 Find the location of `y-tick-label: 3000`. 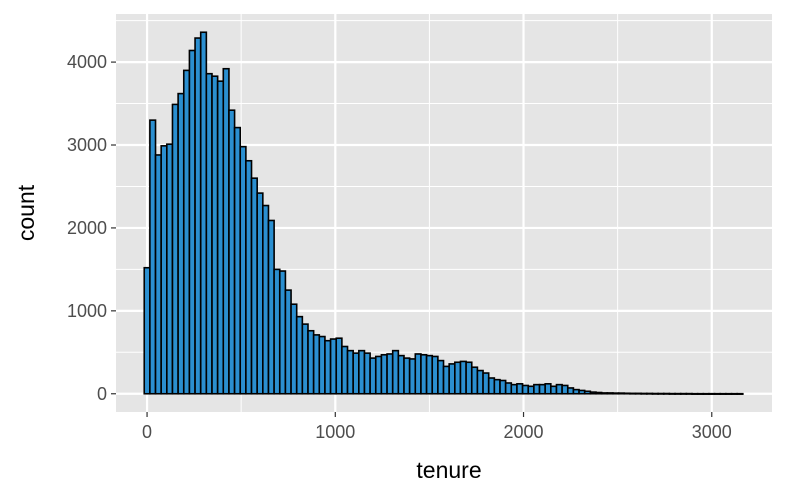

y-tick-label: 3000 is located at coordinates (87, 145).